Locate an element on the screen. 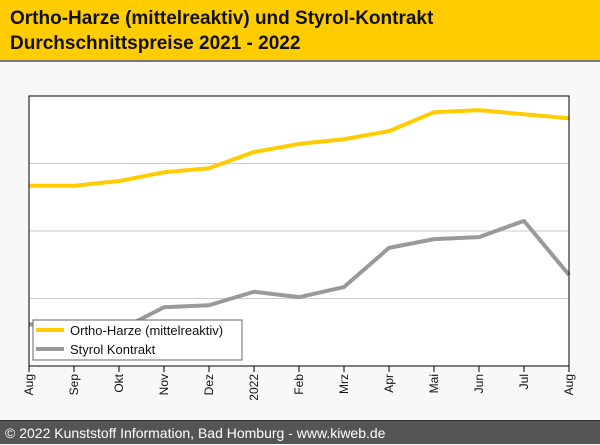 The height and width of the screenshot is (445, 600). x-tick-label: Apr is located at coordinates (389, 383).